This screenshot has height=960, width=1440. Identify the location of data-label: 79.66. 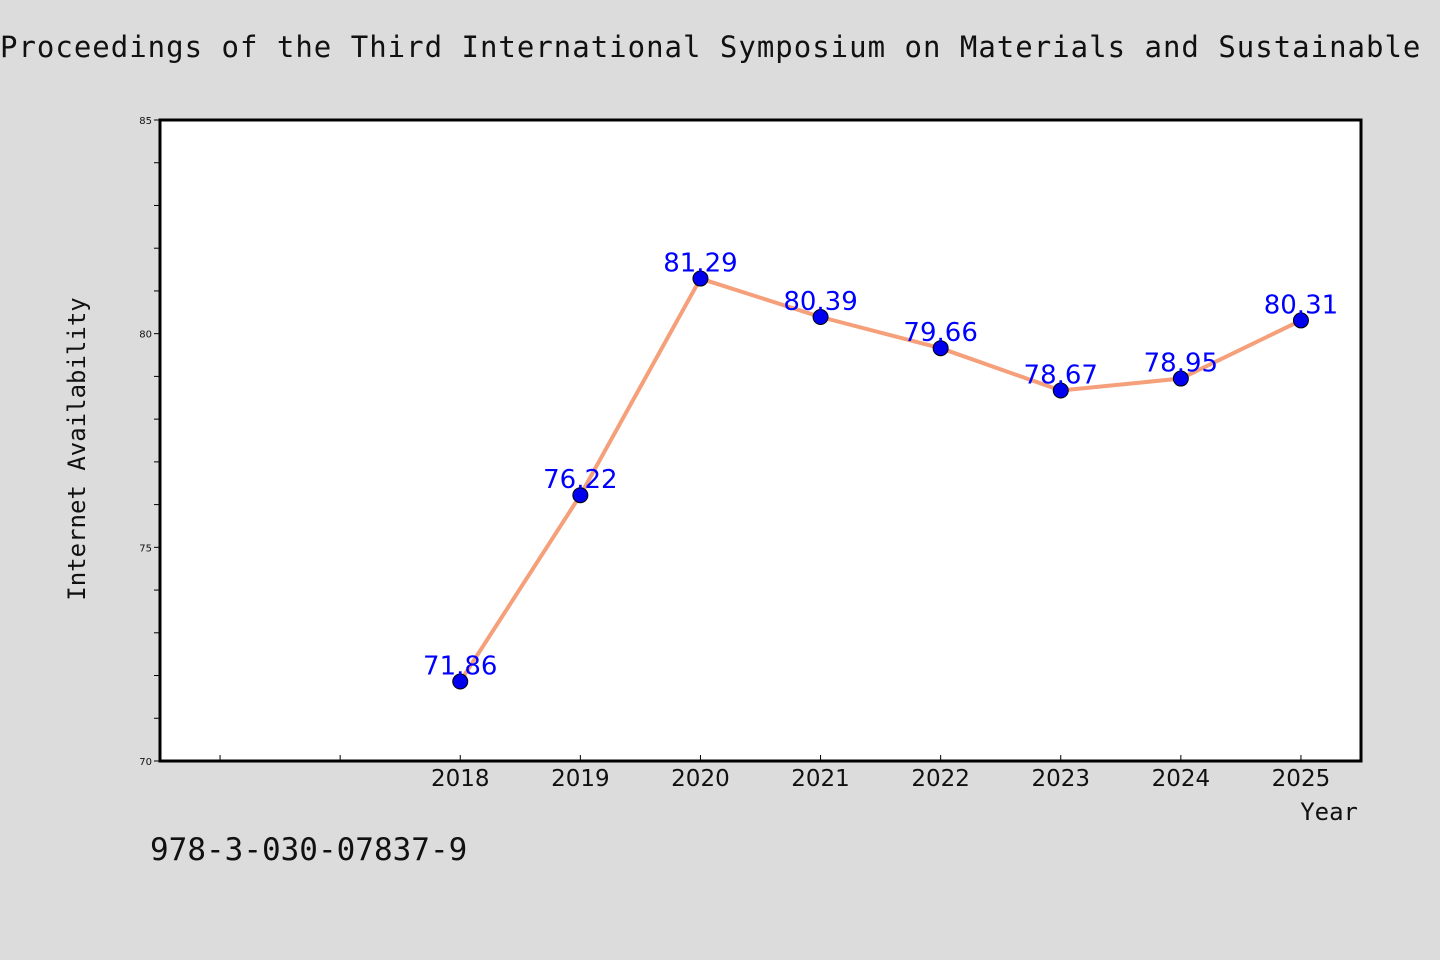
(940, 333).